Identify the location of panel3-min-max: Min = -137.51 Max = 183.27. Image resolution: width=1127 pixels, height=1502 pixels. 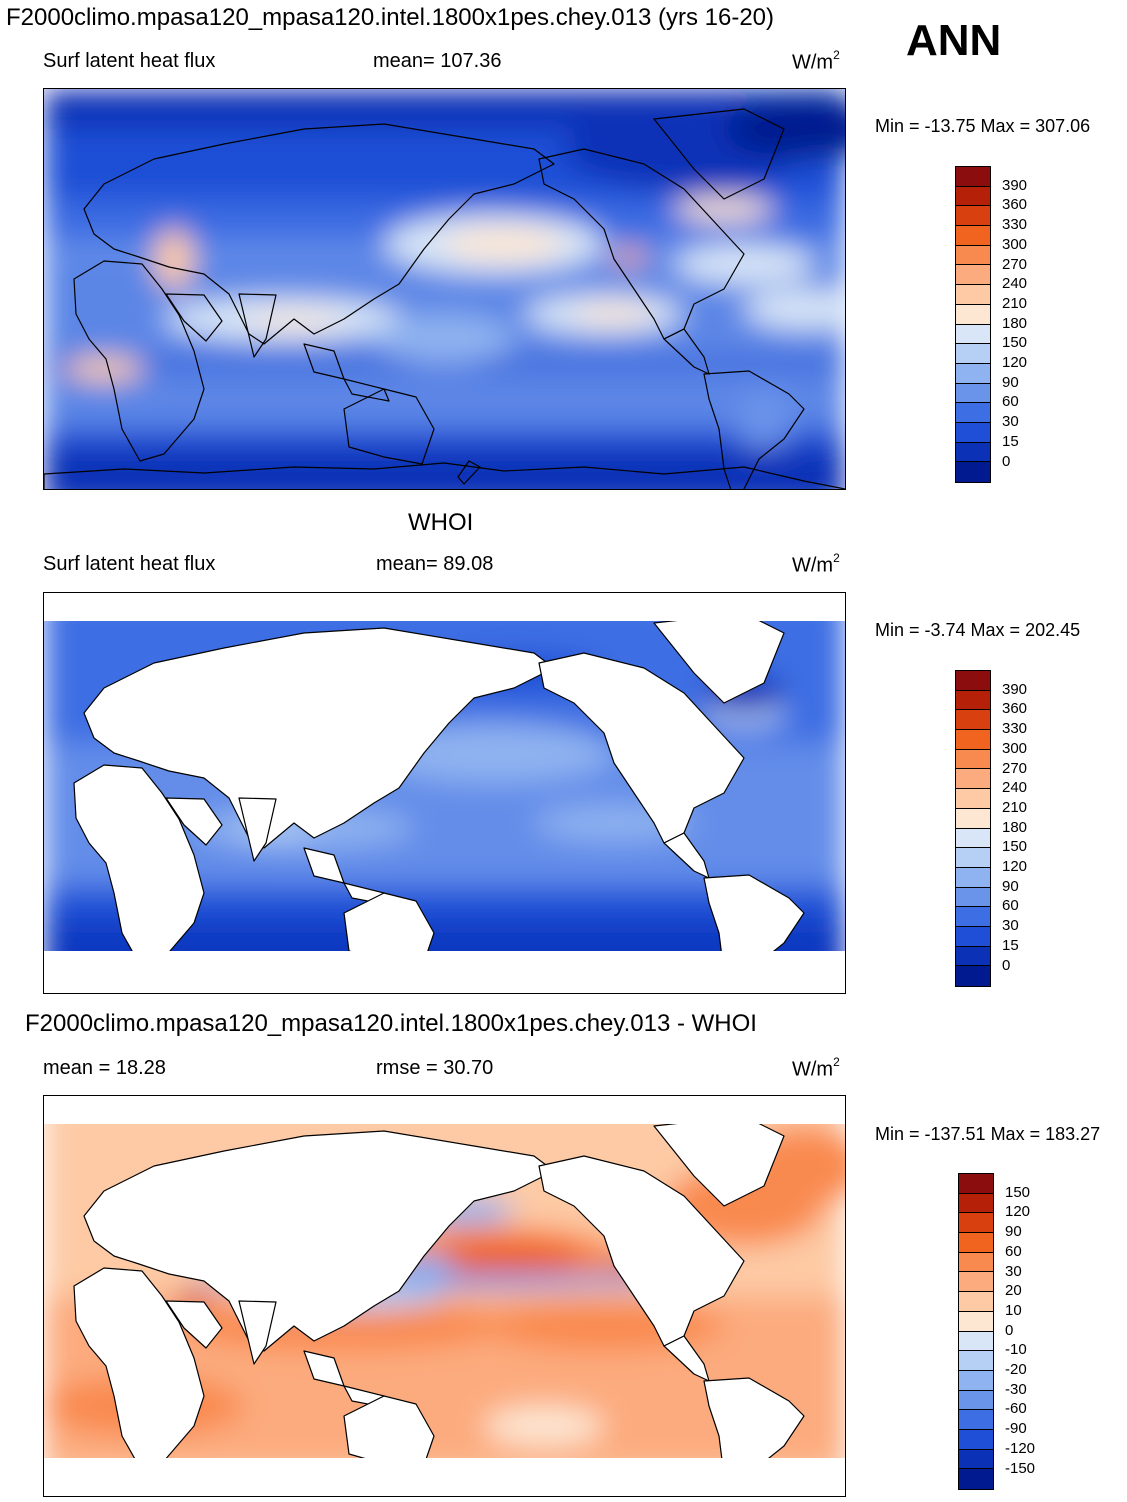
(988, 1134).